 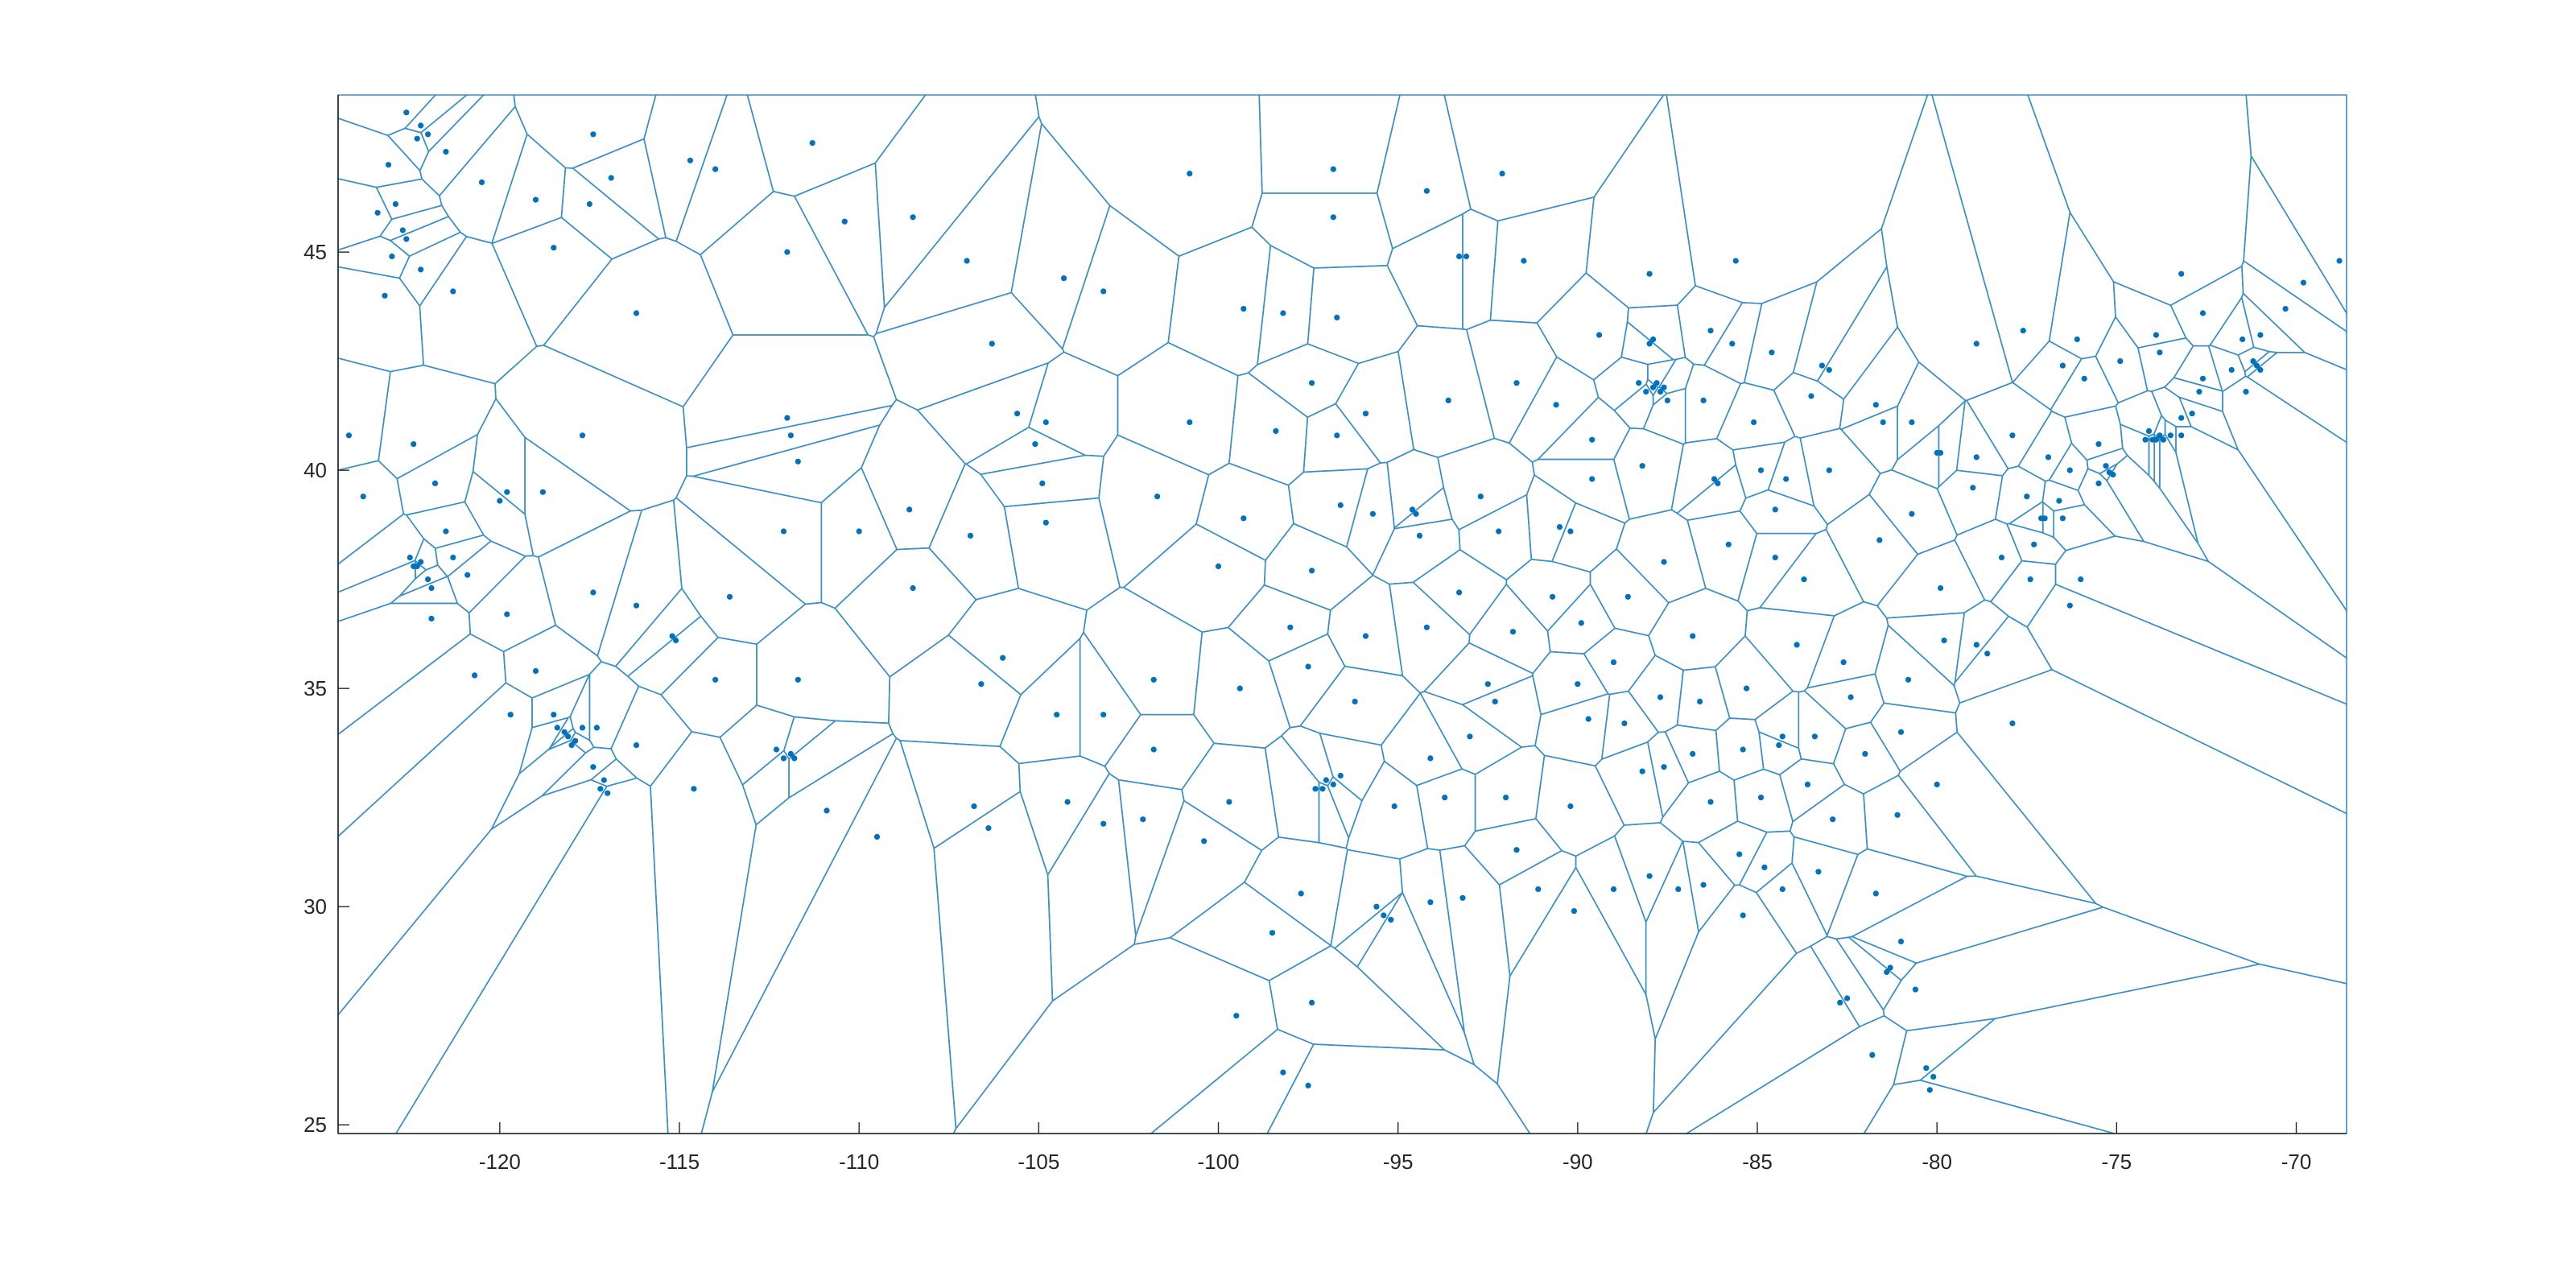 What do you see at coordinates (1937, 1162) in the screenshot?
I see `x-tick-label: -80` at bounding box center [1937, 1162].